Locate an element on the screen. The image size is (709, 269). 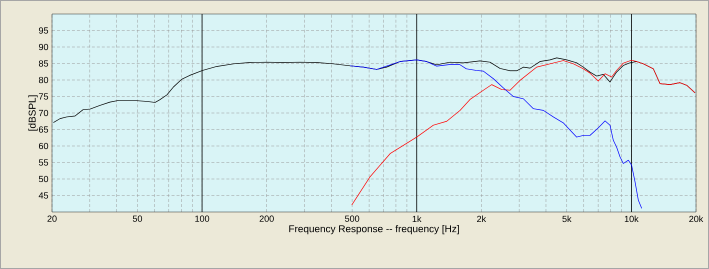
y-tick-label: 55 is located at coordinates (43, 162).